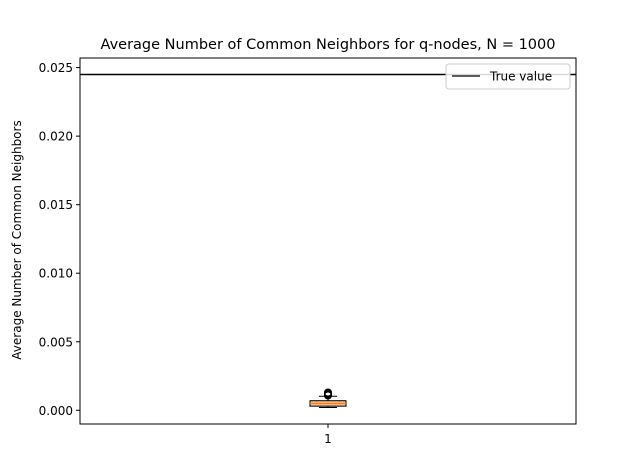 The width and height of the screenshot is (640, 476). Describe the element at coordinates (17, 239) in the screenshot. I see `y-axis-label: Average Number of Common Neighbors` at that location.